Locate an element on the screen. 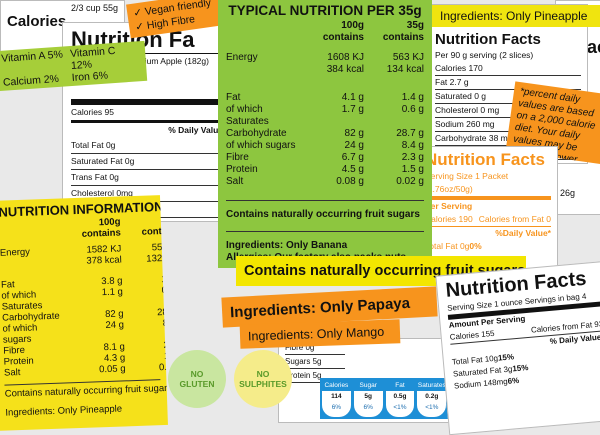 The width and height of the screenshot is (600, 435). nutrient: Fibre is located at coordinates (237, 157).